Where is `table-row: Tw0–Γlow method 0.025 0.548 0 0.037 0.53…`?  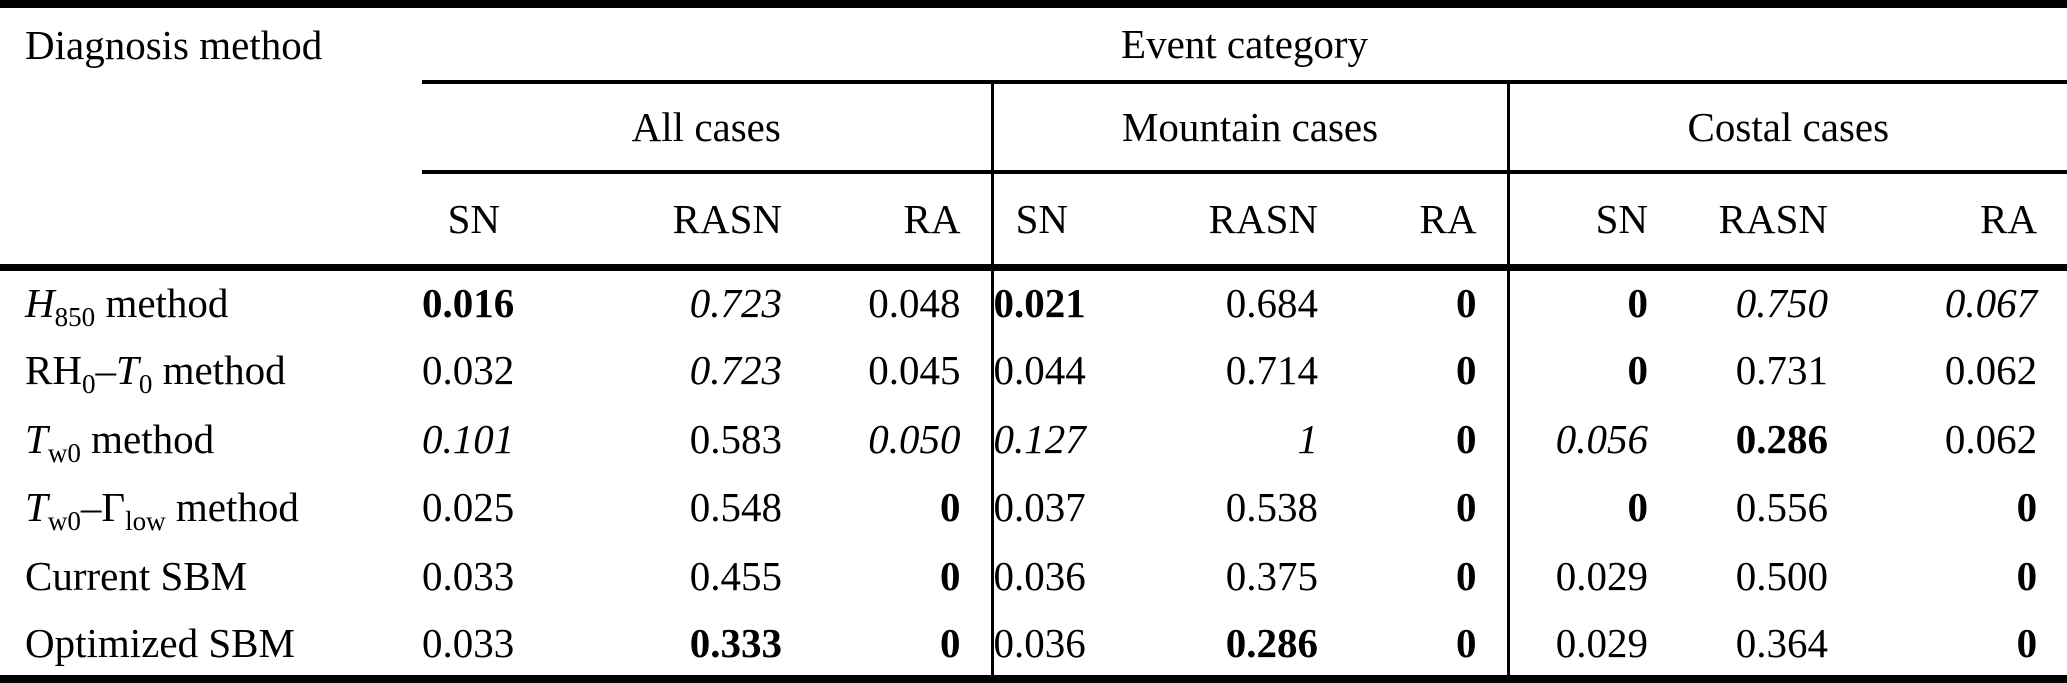 table-row: Tw0–Γlow method 0.025 0.548 0 0.037 0.53… is located at coordinates (1033, 507).